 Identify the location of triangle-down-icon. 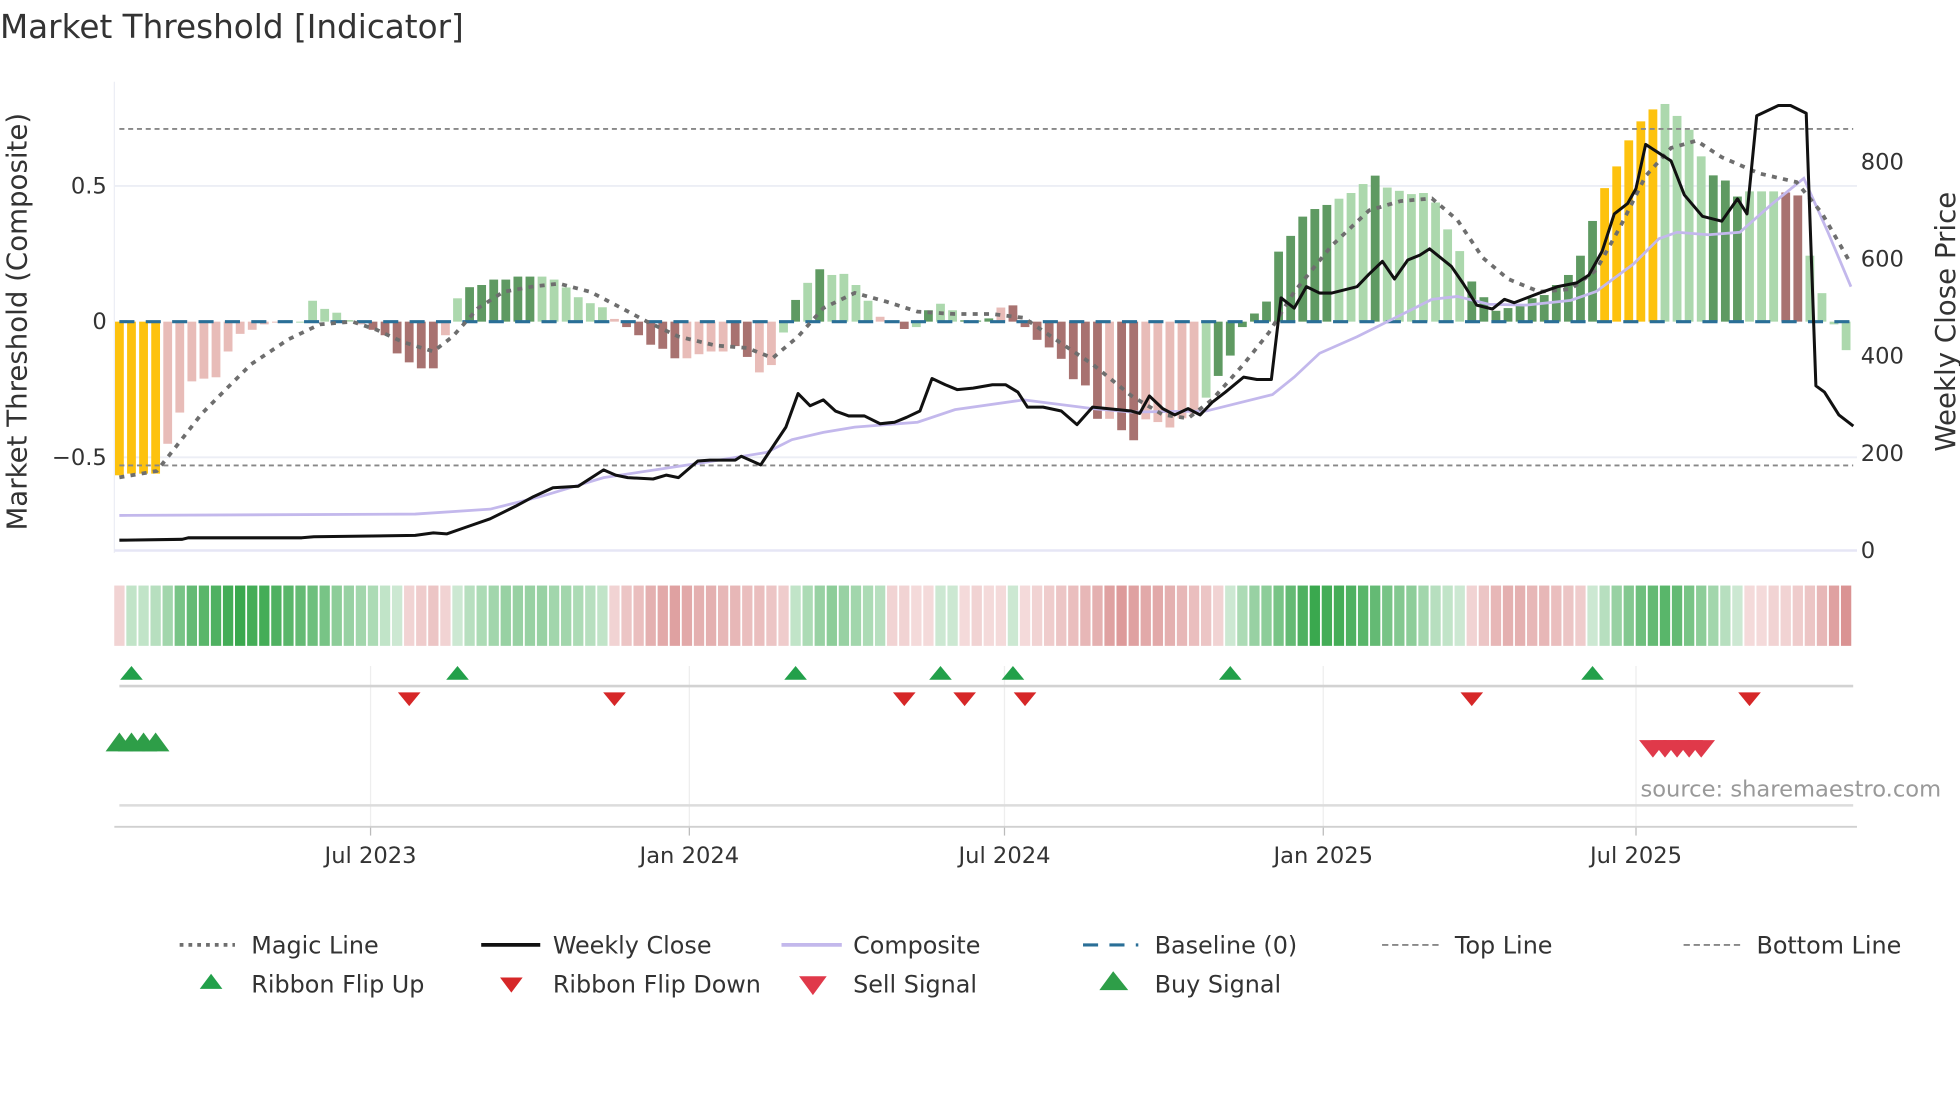
(813, 986).